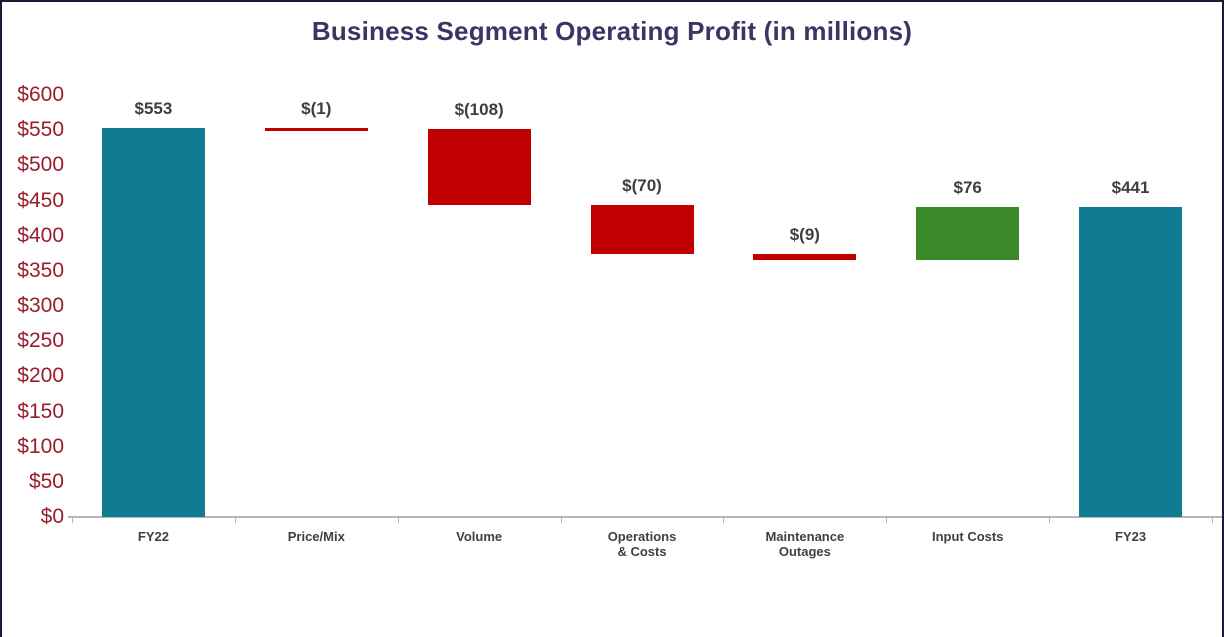 This screenshot has width=1224, height=637. What do you see at coordinates (40, 305) in the screenshot?
I see `y-axis-label: $300` at bounding box center [40, 305].